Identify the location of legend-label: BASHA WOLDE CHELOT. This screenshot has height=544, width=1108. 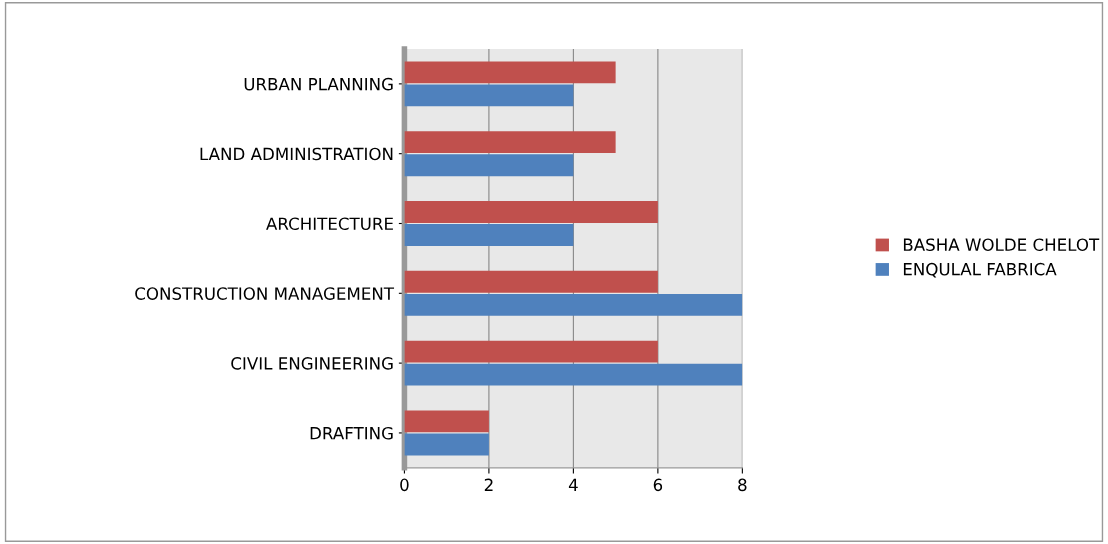
(1001, 244).